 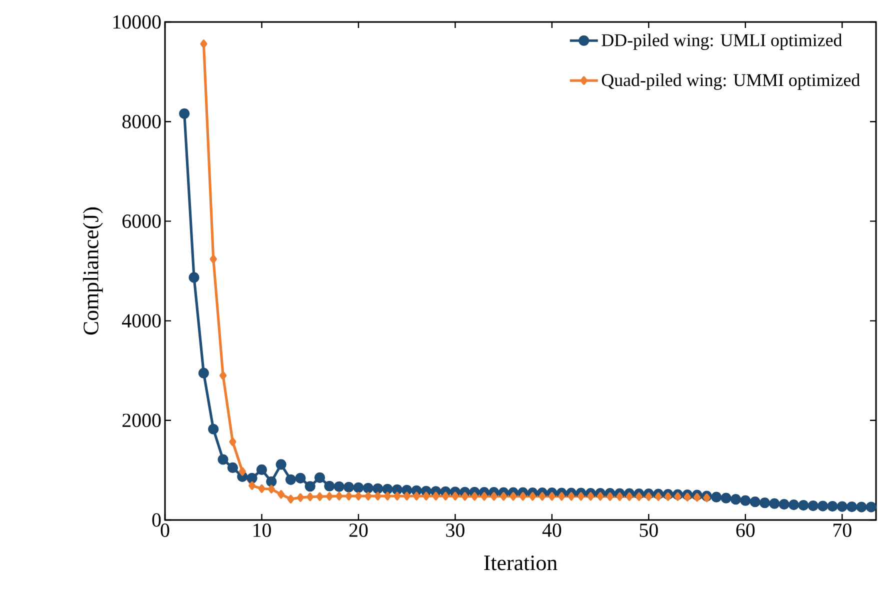 What do you see at coordinates (262, 530) in the screenshot?
I see `x-tick-label: 10` at bounding box center [262, 530].